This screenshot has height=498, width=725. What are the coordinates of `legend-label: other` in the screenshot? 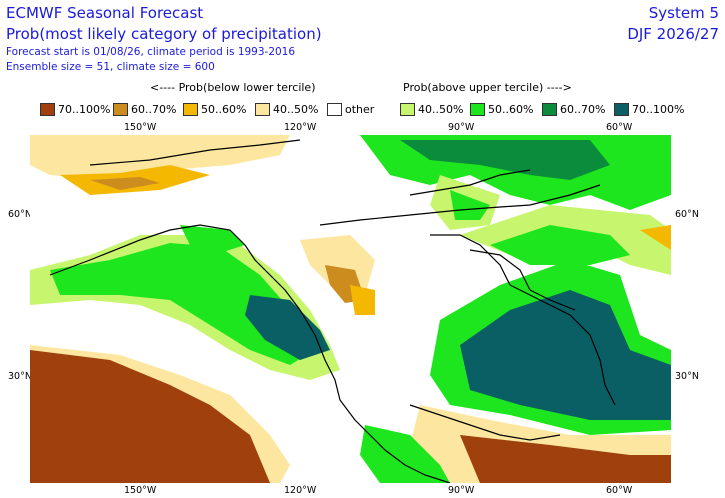 It's located at (360, 109).